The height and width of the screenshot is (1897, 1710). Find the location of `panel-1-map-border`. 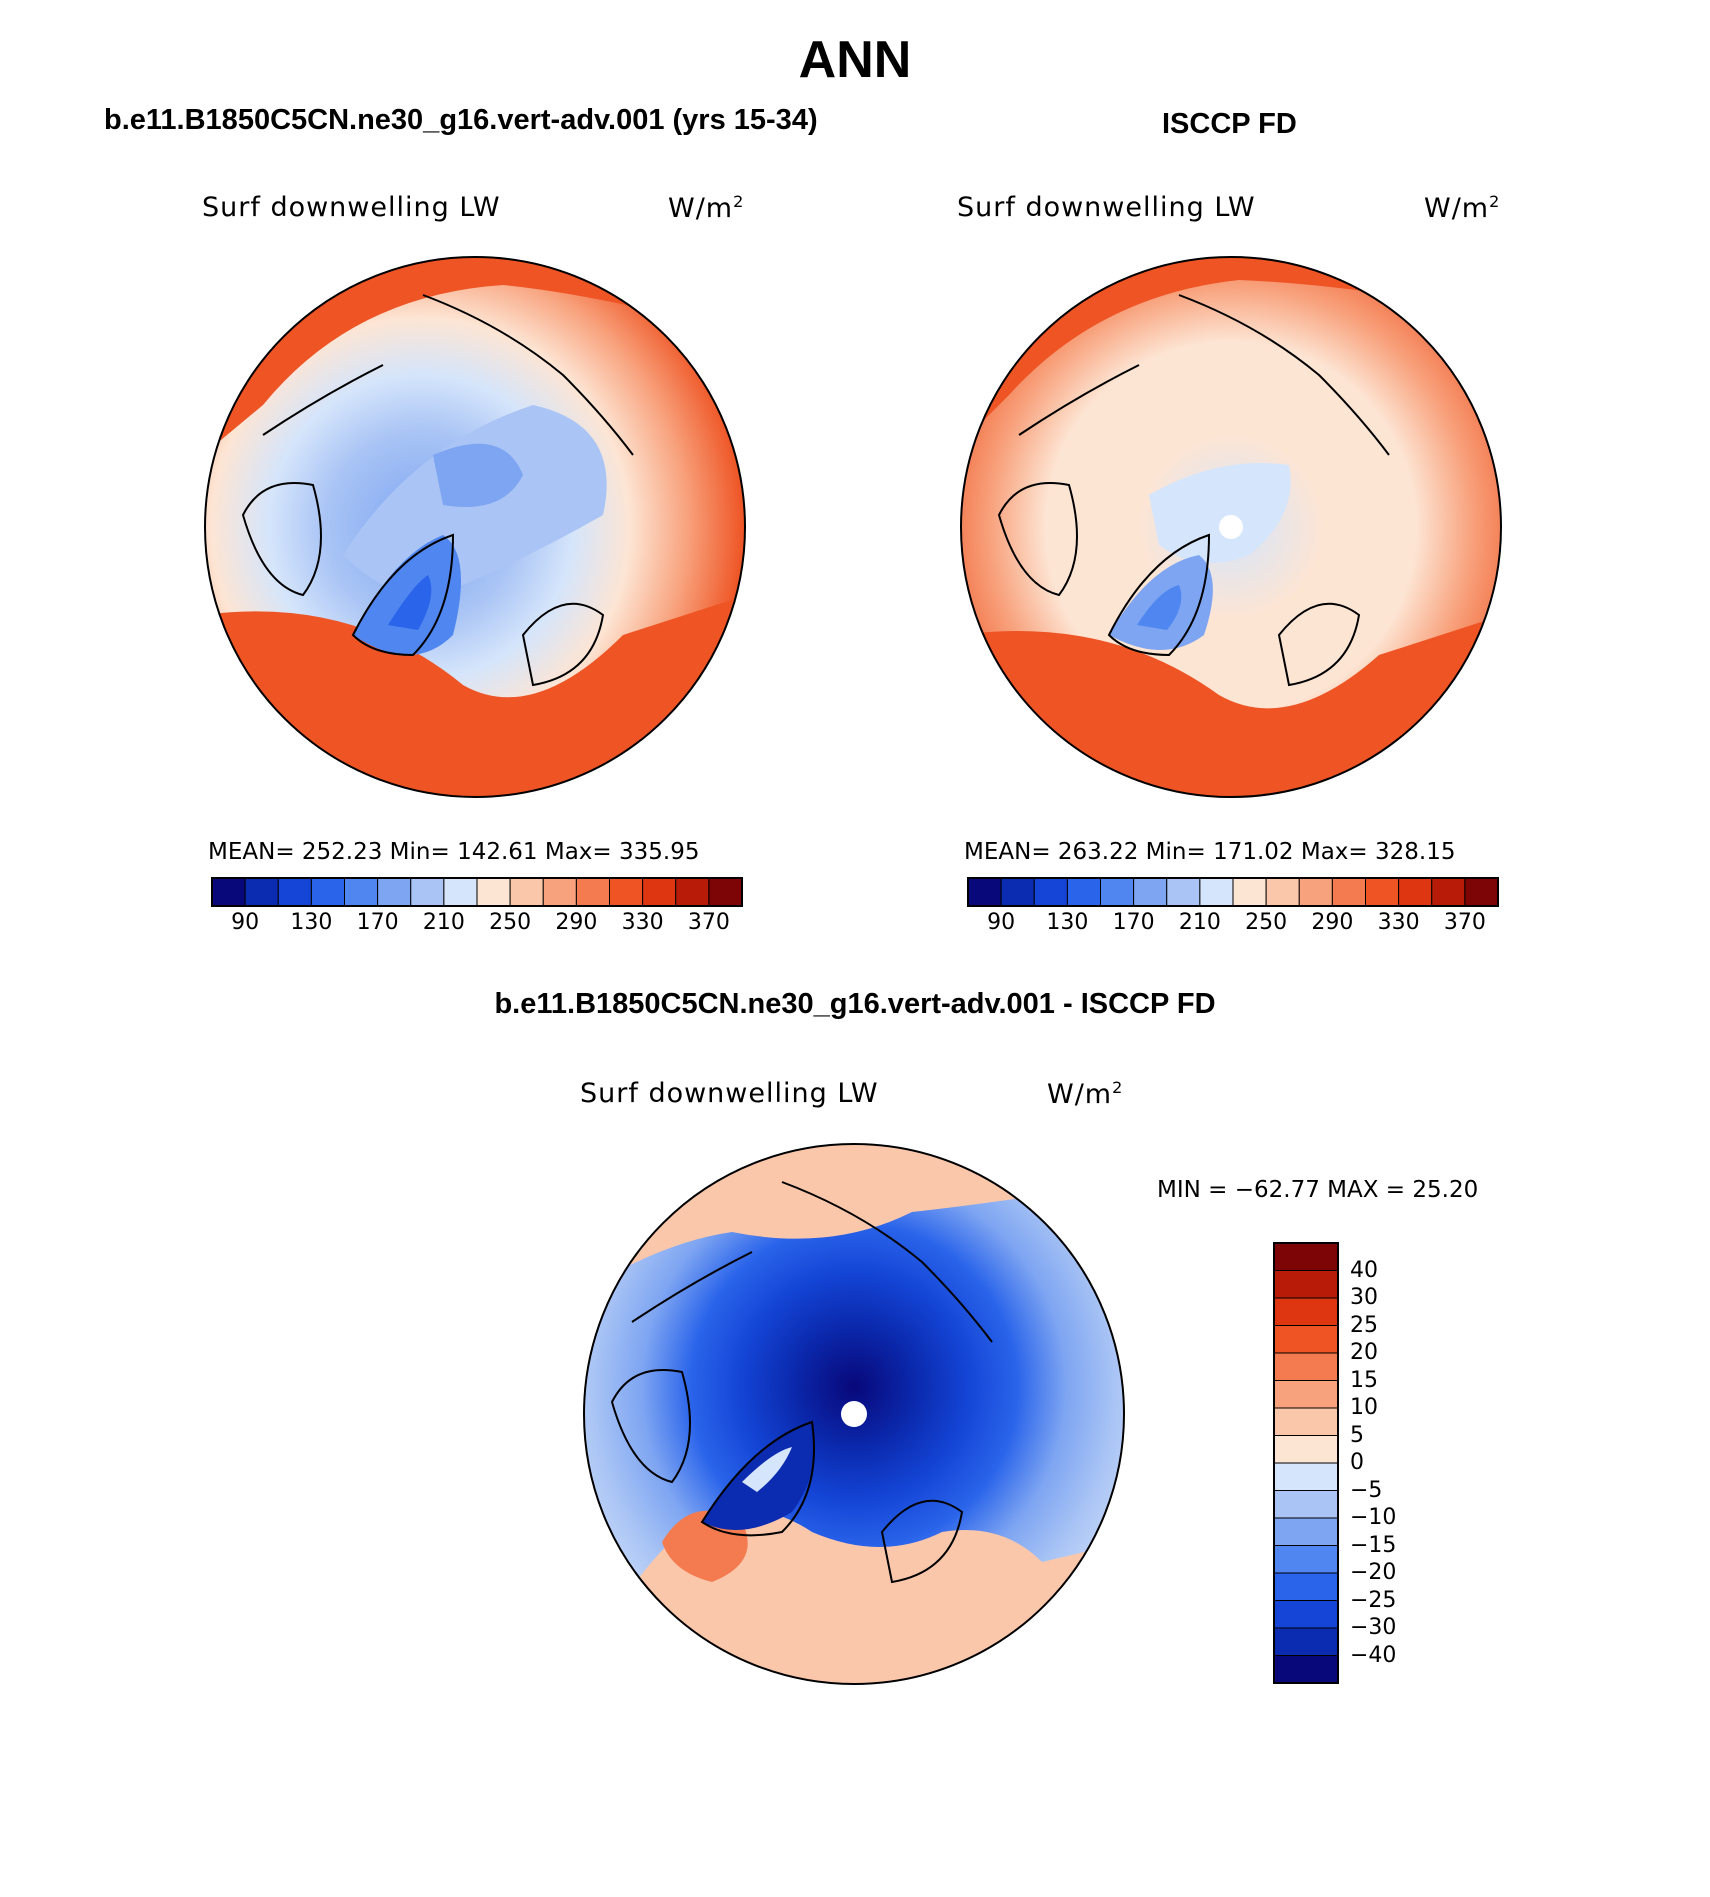

panel-1-map-border is located at coordinates (475, 527).